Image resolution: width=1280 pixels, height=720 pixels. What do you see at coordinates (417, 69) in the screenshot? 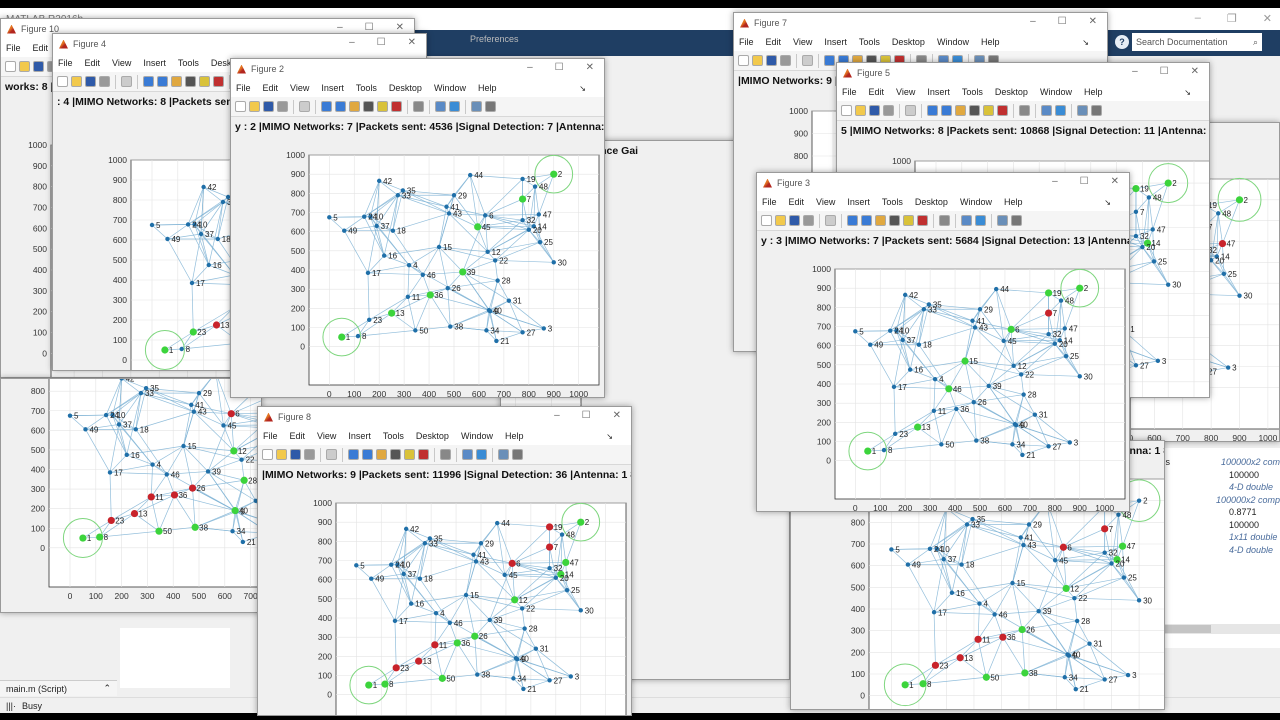
I see `figure-titlebar: Figure 2 – ☐ ✕` at bounding box center [417, 69].